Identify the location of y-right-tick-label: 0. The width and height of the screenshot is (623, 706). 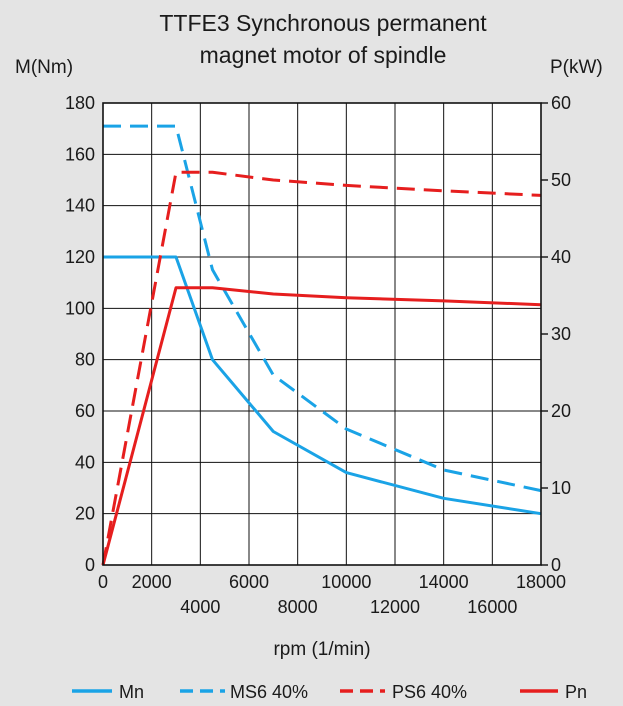
(556, 565).